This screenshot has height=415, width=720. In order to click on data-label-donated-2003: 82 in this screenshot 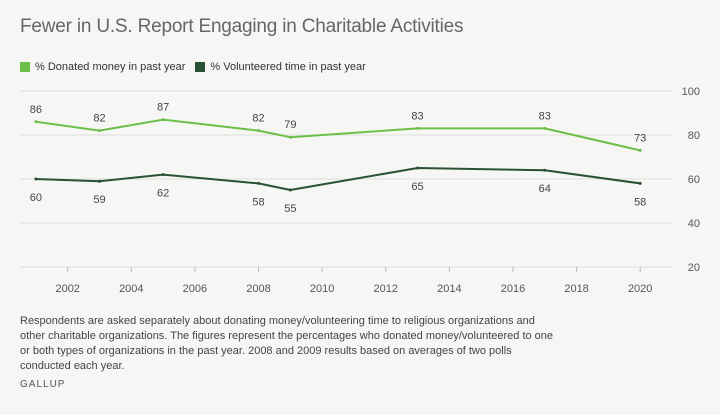, I will do `click(99, 119)`.